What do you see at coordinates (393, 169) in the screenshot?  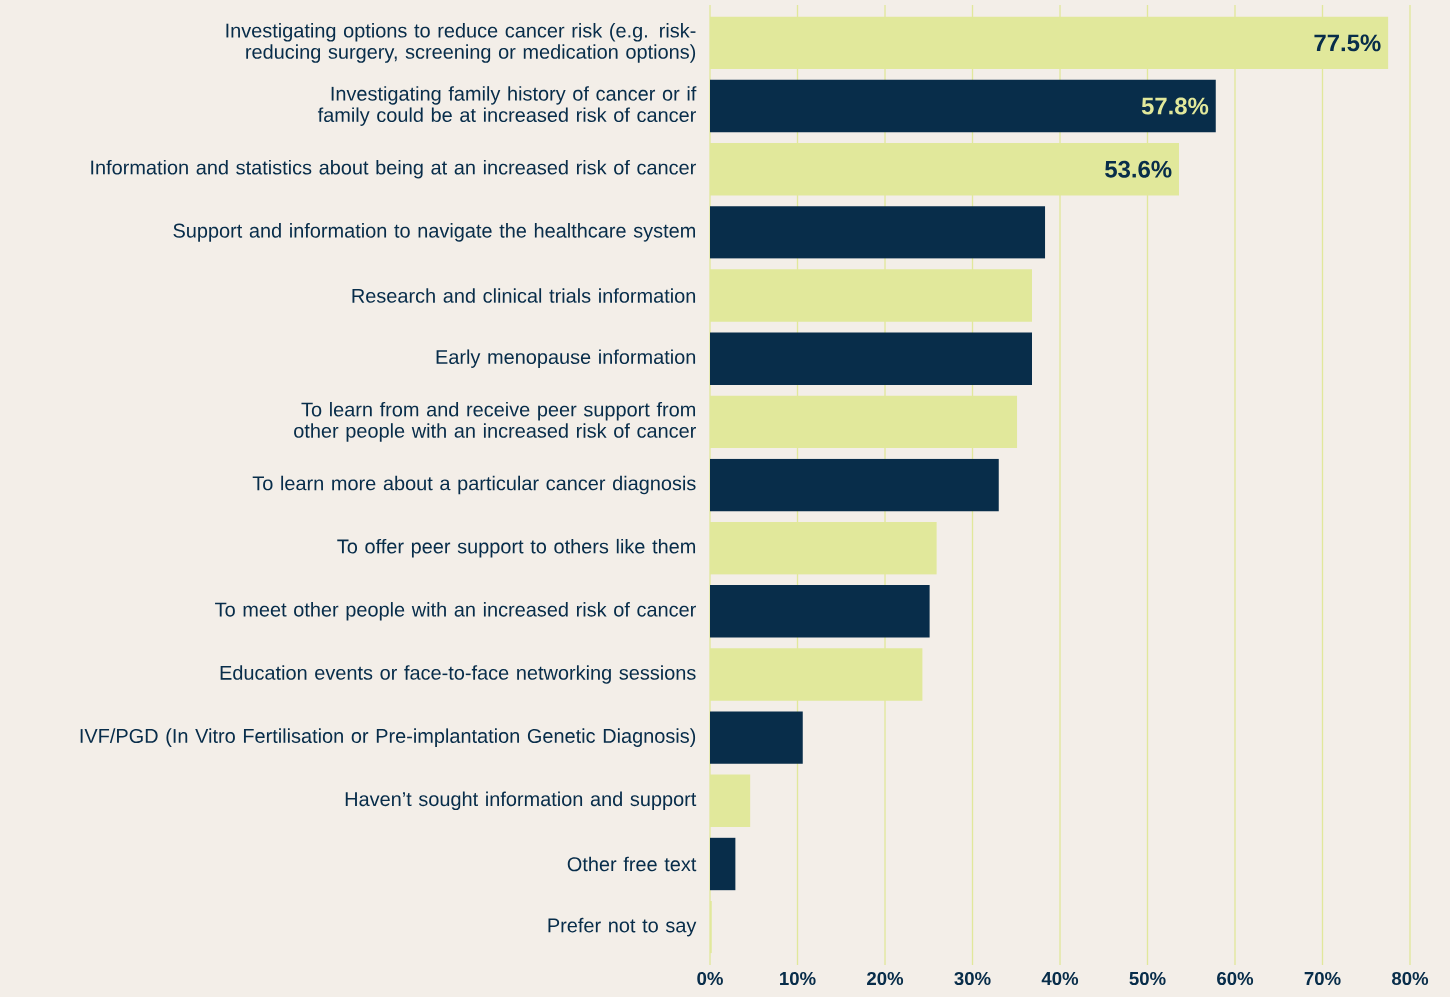 I see `y-tick-label: Information and statistics about being at an increased risk of cancer` at bounding box center [393, 169].